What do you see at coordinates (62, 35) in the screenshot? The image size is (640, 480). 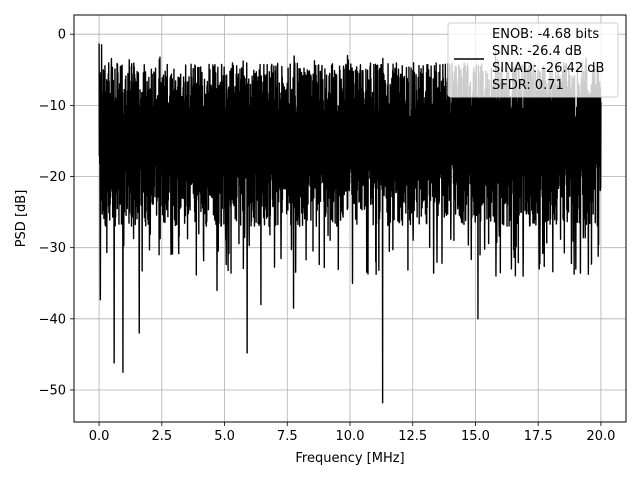 I see `y-tick-label: 0` at bounding box center [62, 35].